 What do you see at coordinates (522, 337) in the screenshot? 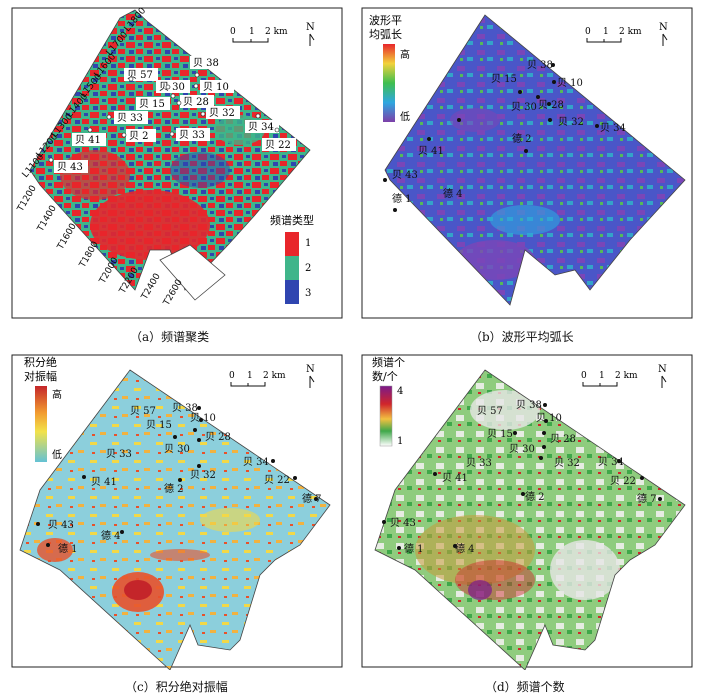
I see `caption-b: （b）波形平均弧长` at bounding box center [522, 337].